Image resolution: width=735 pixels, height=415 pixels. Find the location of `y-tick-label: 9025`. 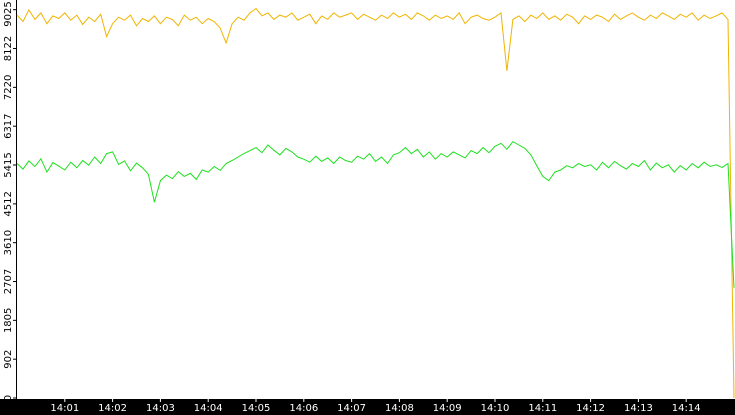

y-tick-label: 9025 is located at coordinates (8, 13).